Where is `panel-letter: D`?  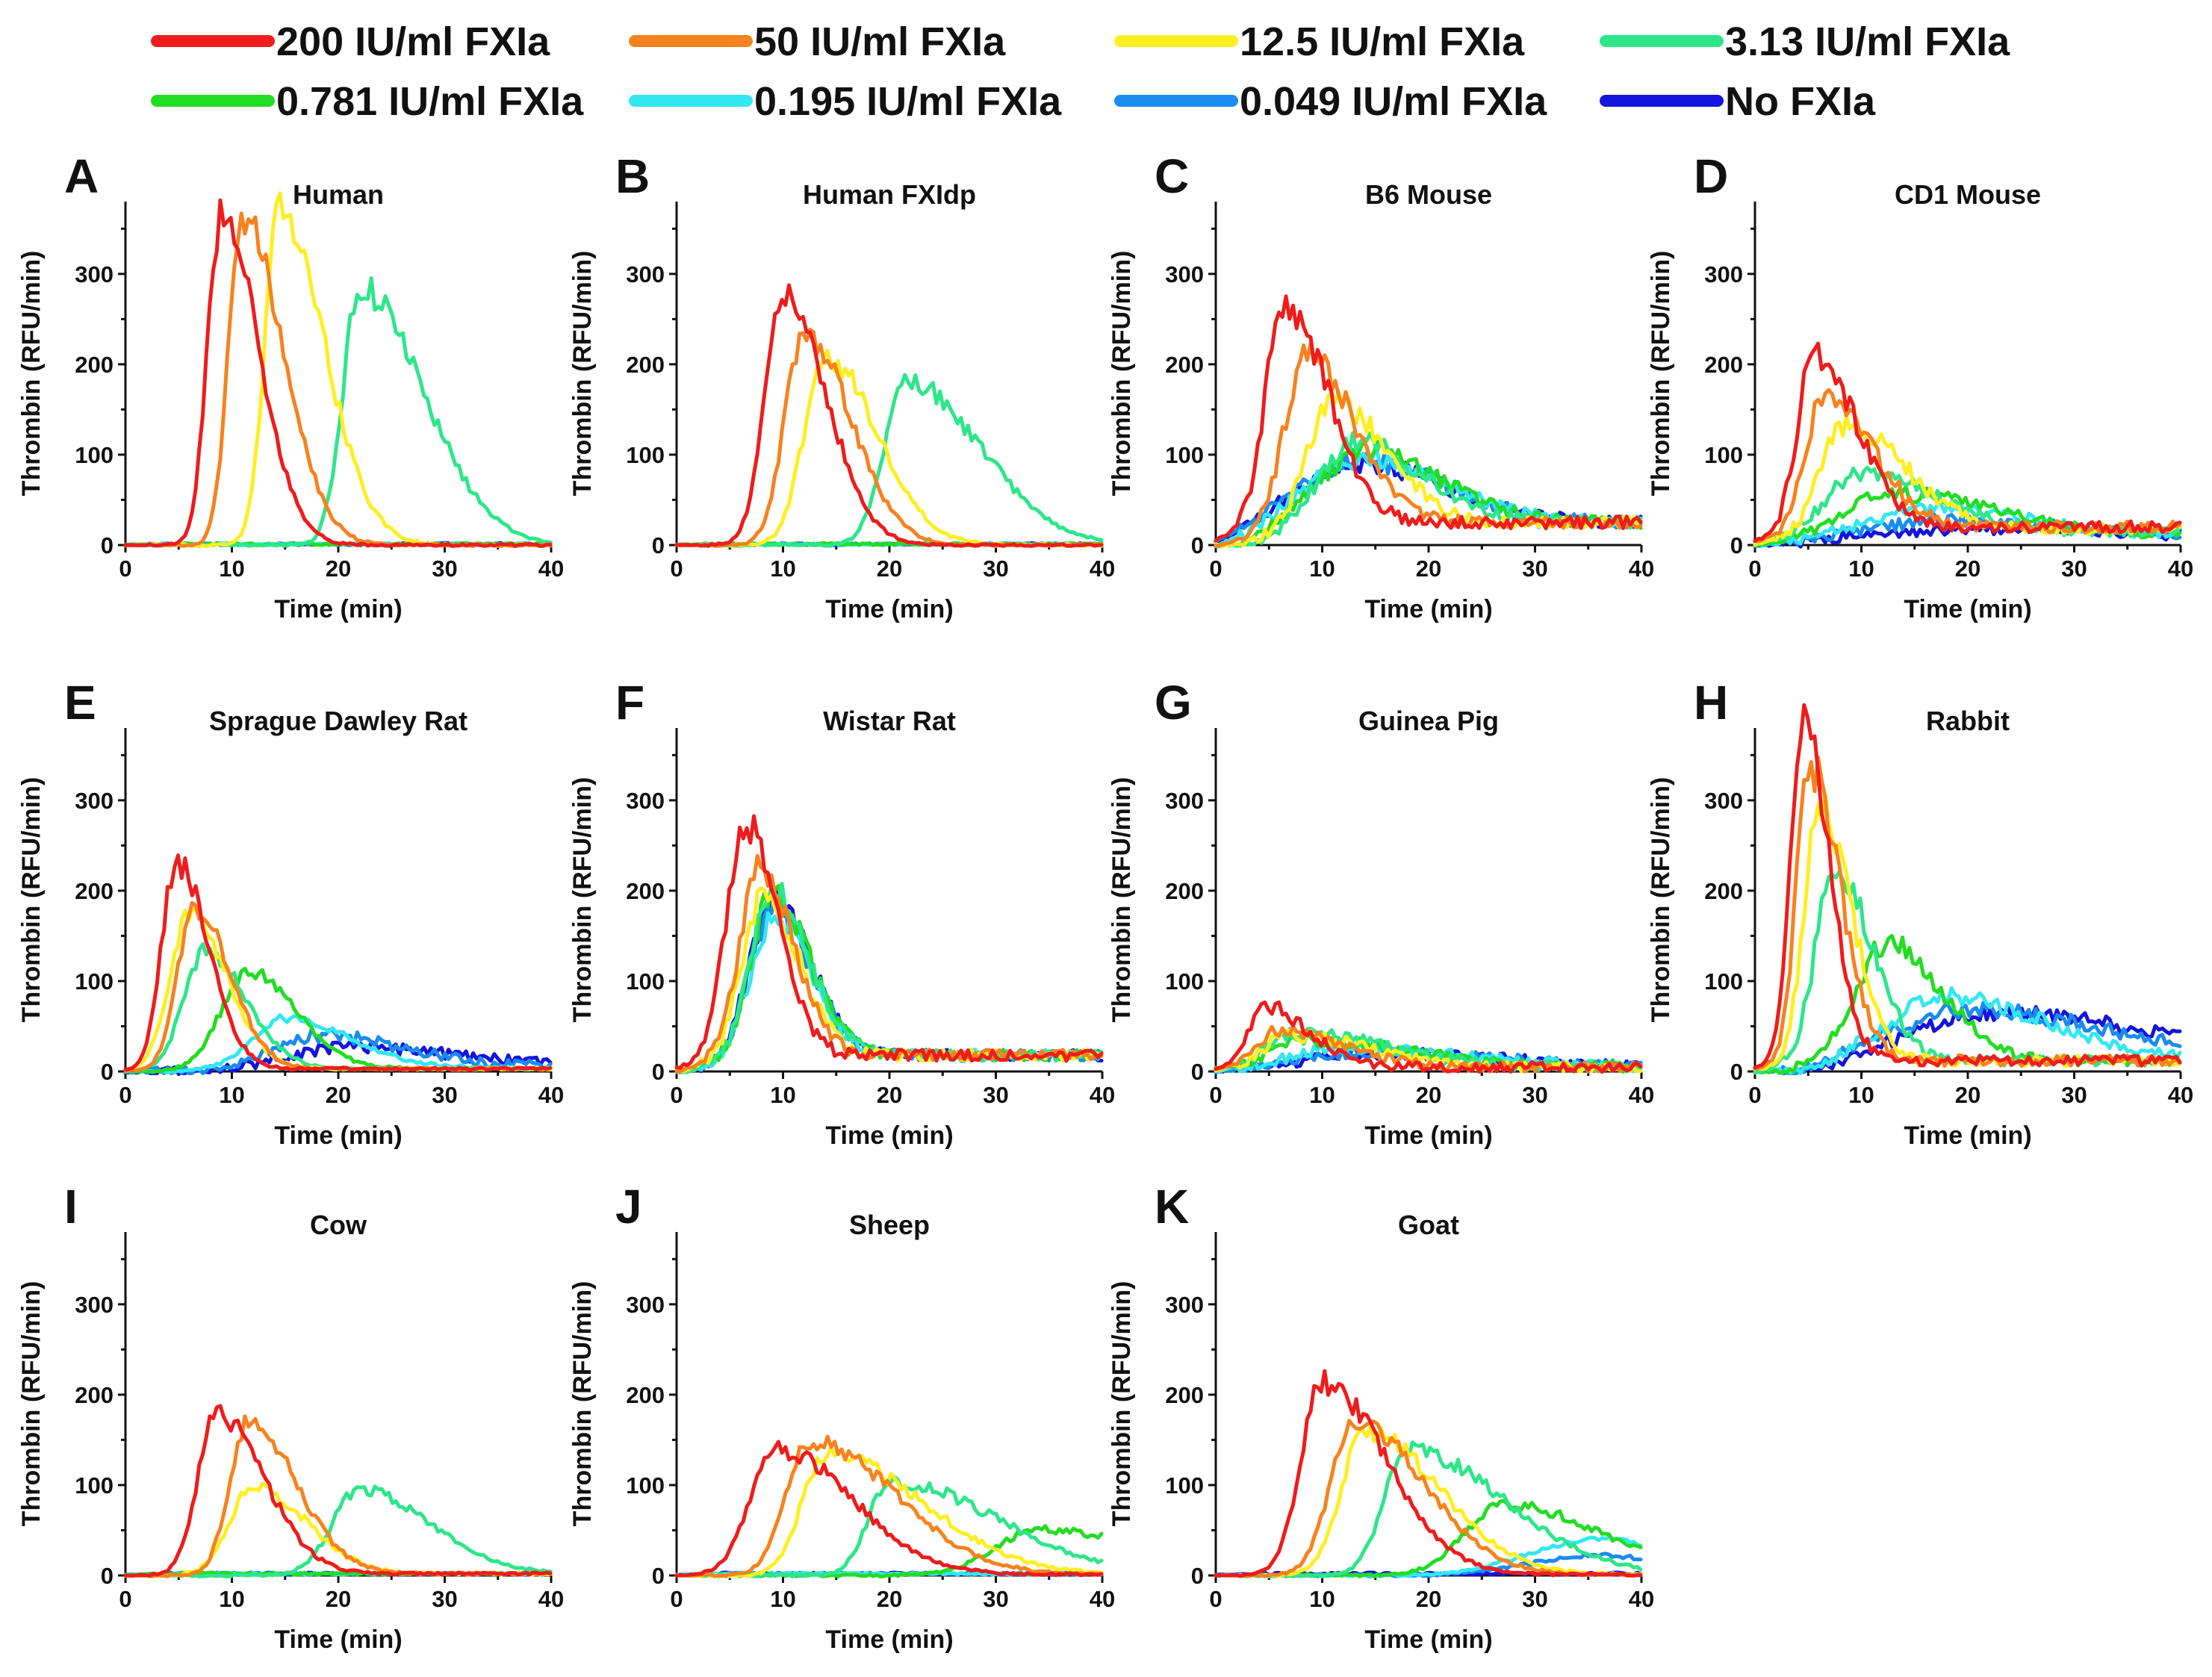 panel-letter: D is located at coordinates (1711, 176).